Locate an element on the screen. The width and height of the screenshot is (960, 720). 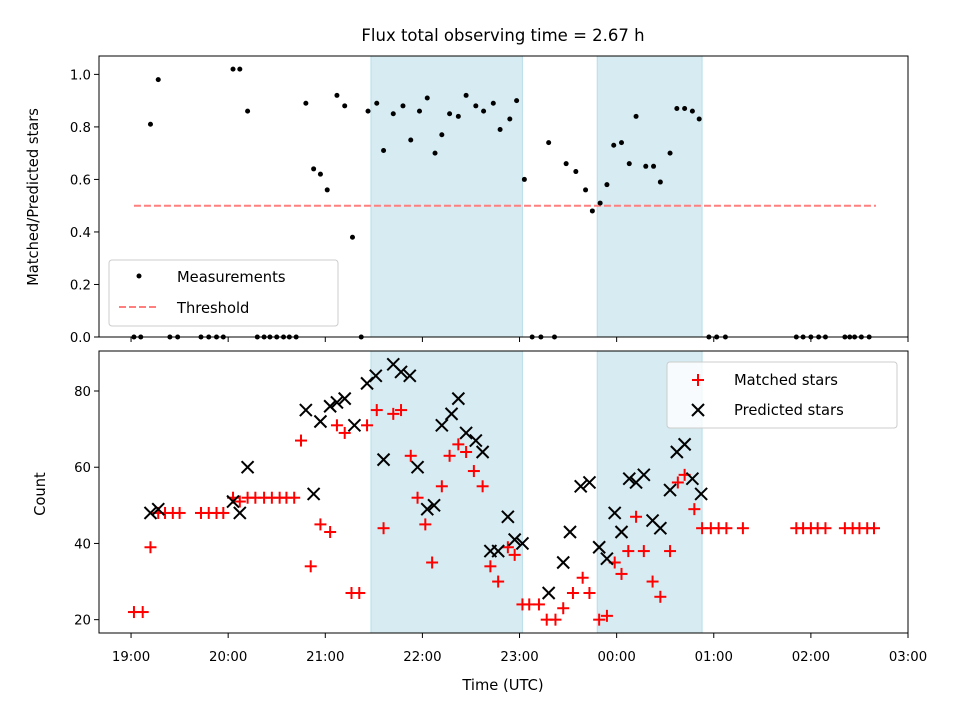
y-tick-label: 0.6 is located at coordinates (80, 180).